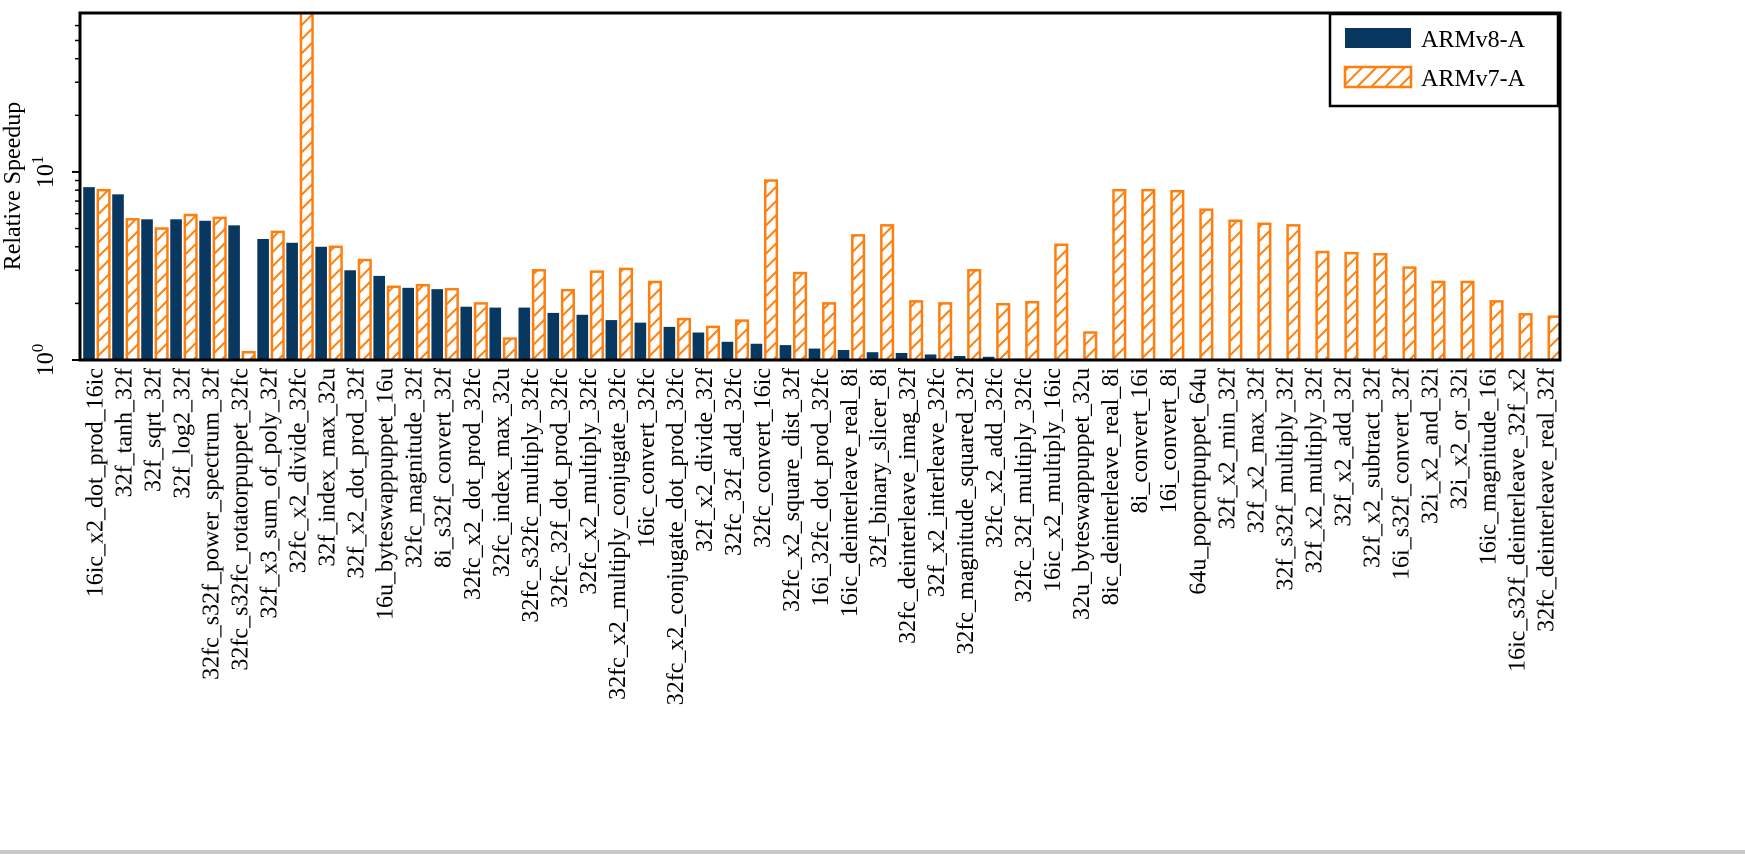  Describe the element at coordinates (502, 472) in the screenshot. I see `x-tick-label-14: 32fc_index_max_32u` at that location.